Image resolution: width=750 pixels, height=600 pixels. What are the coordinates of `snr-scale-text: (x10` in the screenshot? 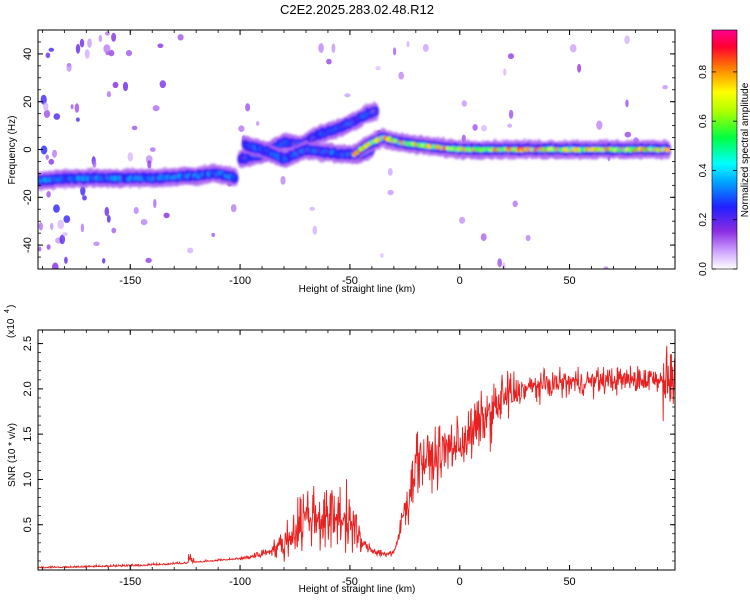 It's located at (11, 328).